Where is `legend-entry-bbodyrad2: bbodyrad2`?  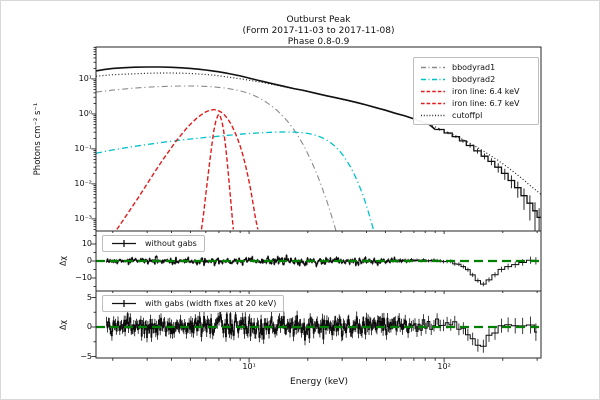
legend-entry-bbodyrad2: bbodyrad2 is located at coordinates (476, 79).